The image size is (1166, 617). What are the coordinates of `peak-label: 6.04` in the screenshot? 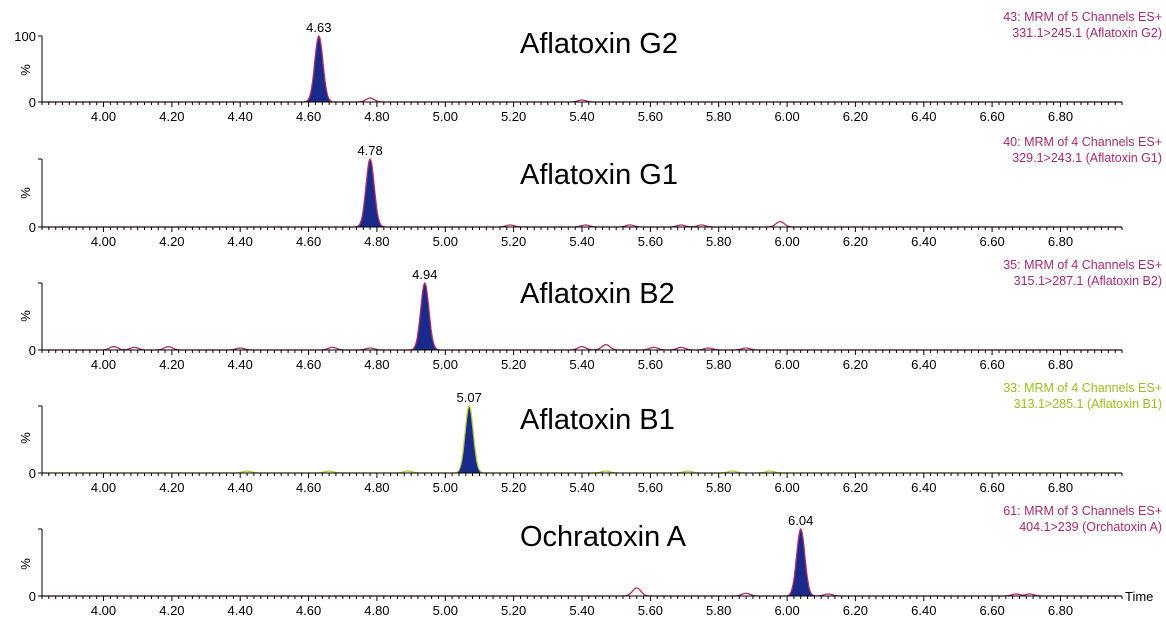 It's located at (800, 520).